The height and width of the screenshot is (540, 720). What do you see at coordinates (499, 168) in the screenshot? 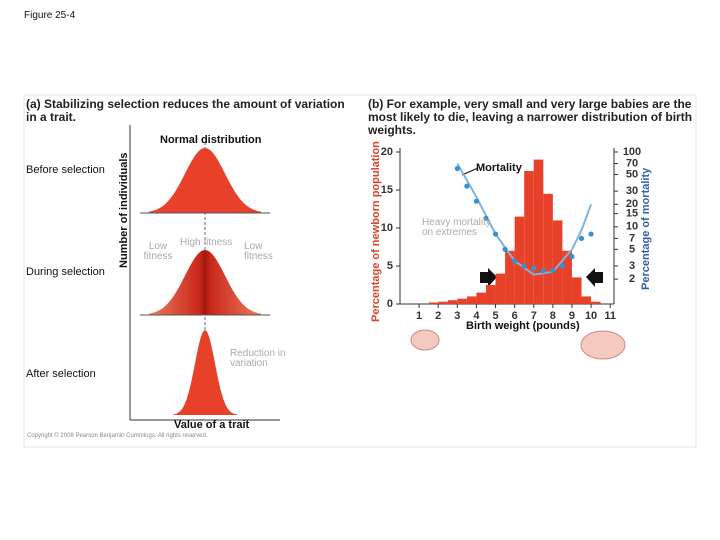
I see `annotation: Mortality` at bounding box center [499, 168].